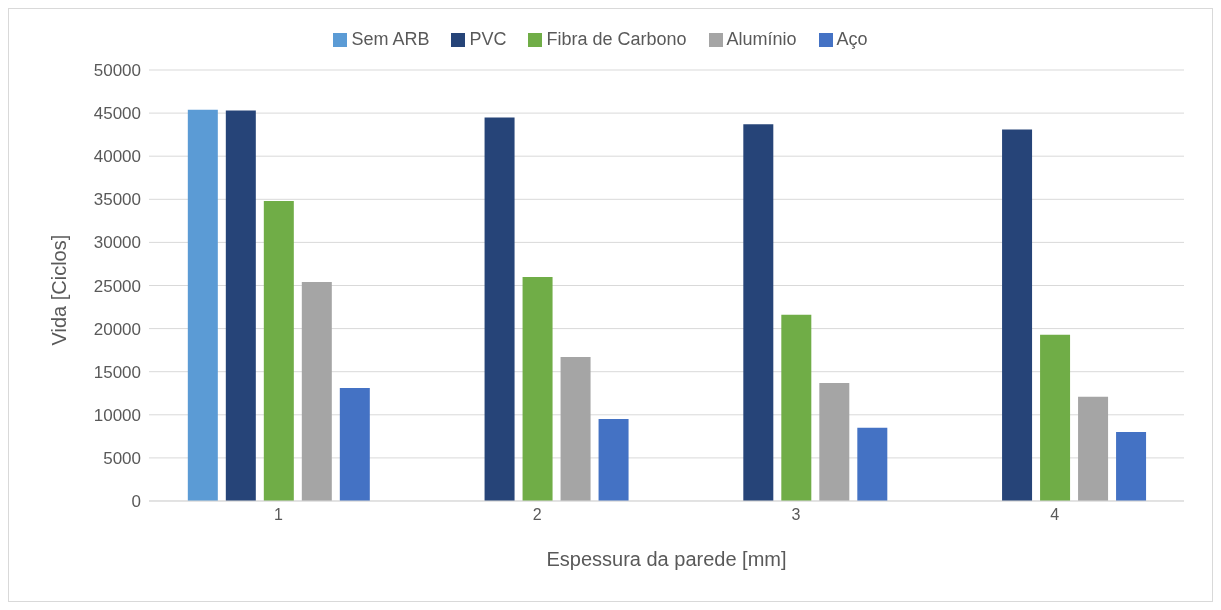 Image resolution: width=1221 pixels, height=610 pixels. Describe the element at coordinates (278, 515) in the screenshot. I see `x-tick-label: 1` at that location.